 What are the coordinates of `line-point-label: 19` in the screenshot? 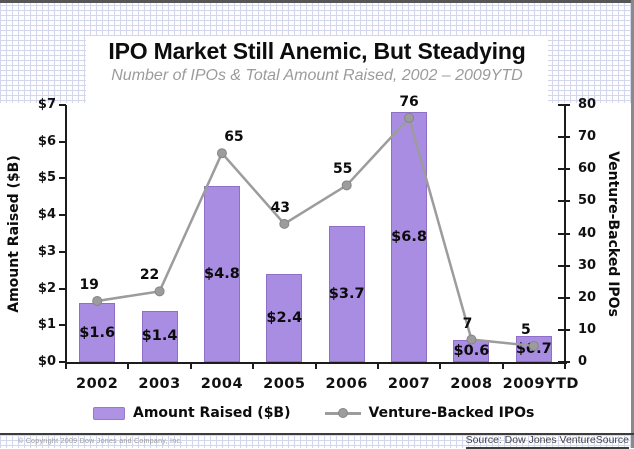 It's located at (89, 284).